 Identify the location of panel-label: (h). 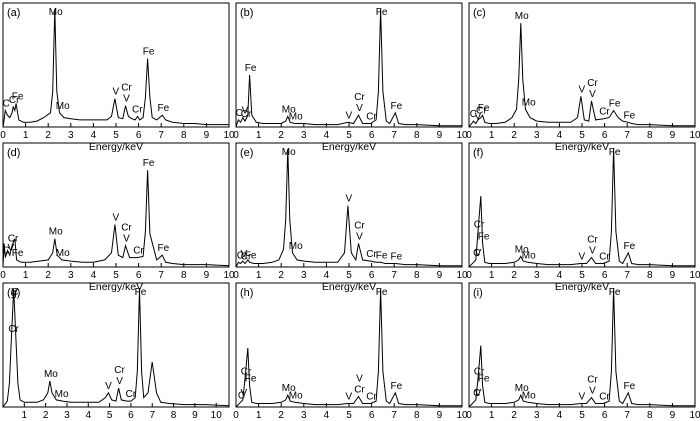
(246, 293).